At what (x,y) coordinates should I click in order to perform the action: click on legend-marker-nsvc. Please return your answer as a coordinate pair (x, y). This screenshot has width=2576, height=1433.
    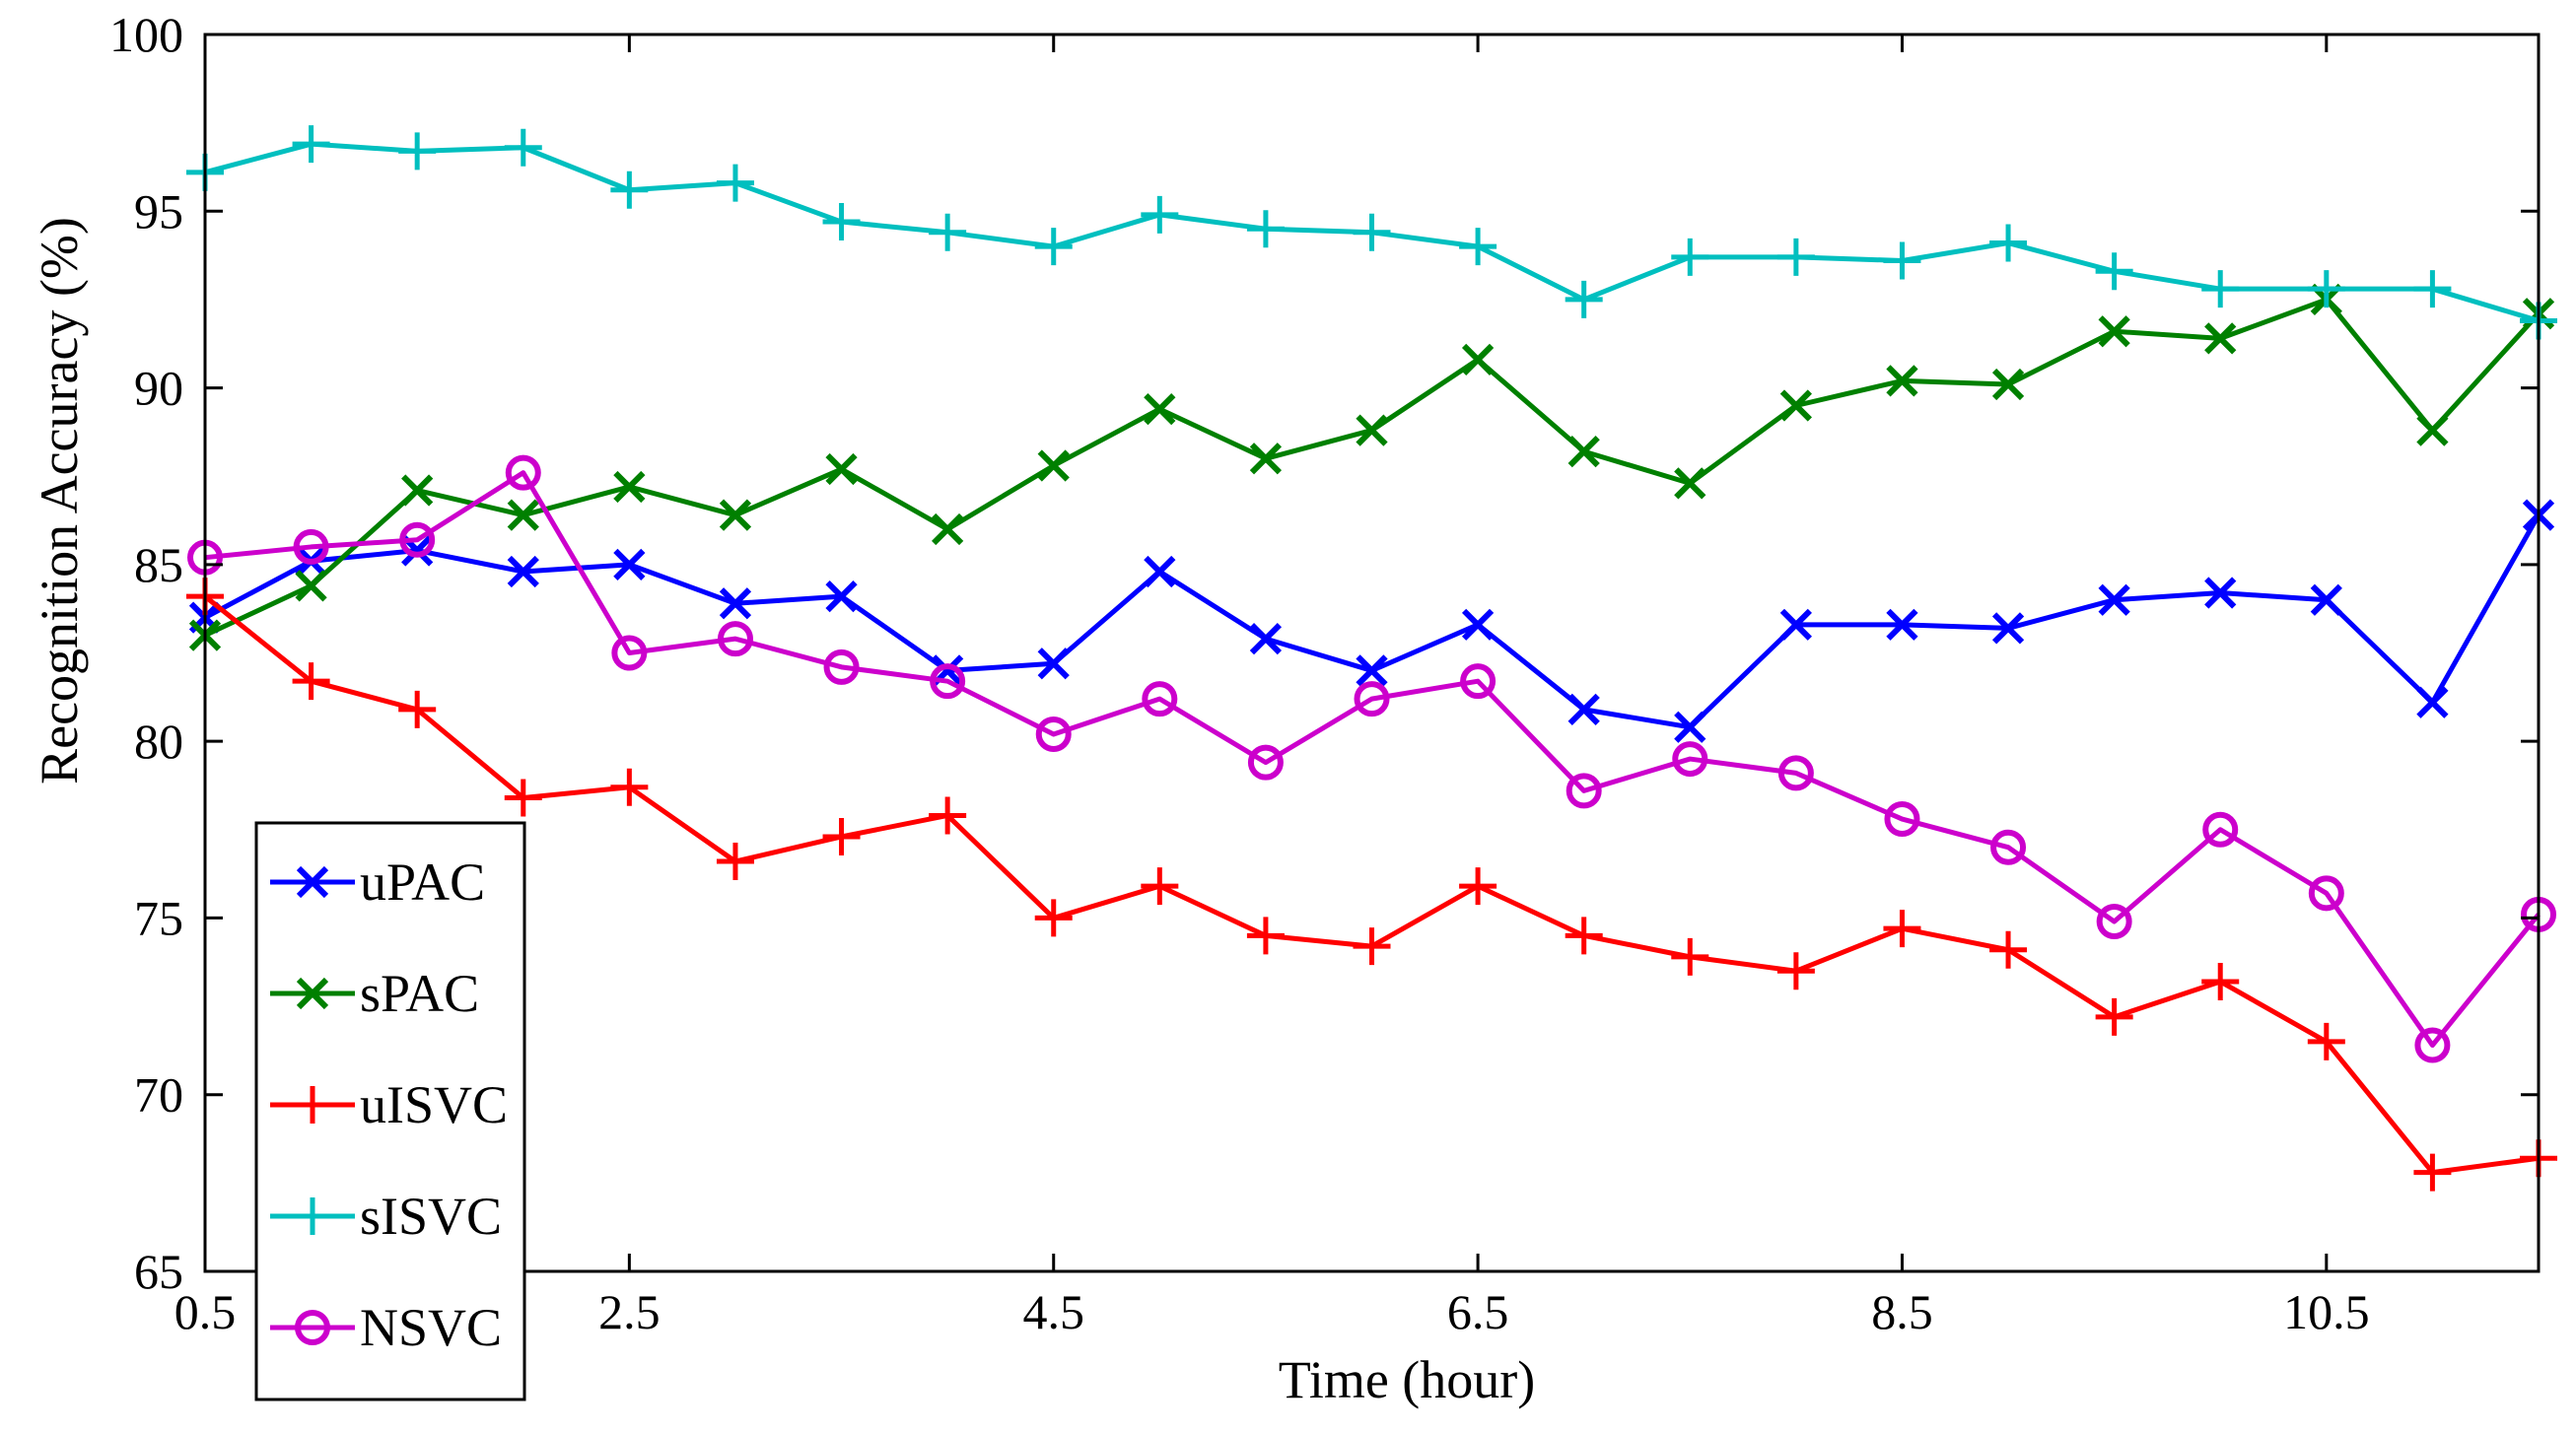
    Looking at the image, I should click on (312, 1328).